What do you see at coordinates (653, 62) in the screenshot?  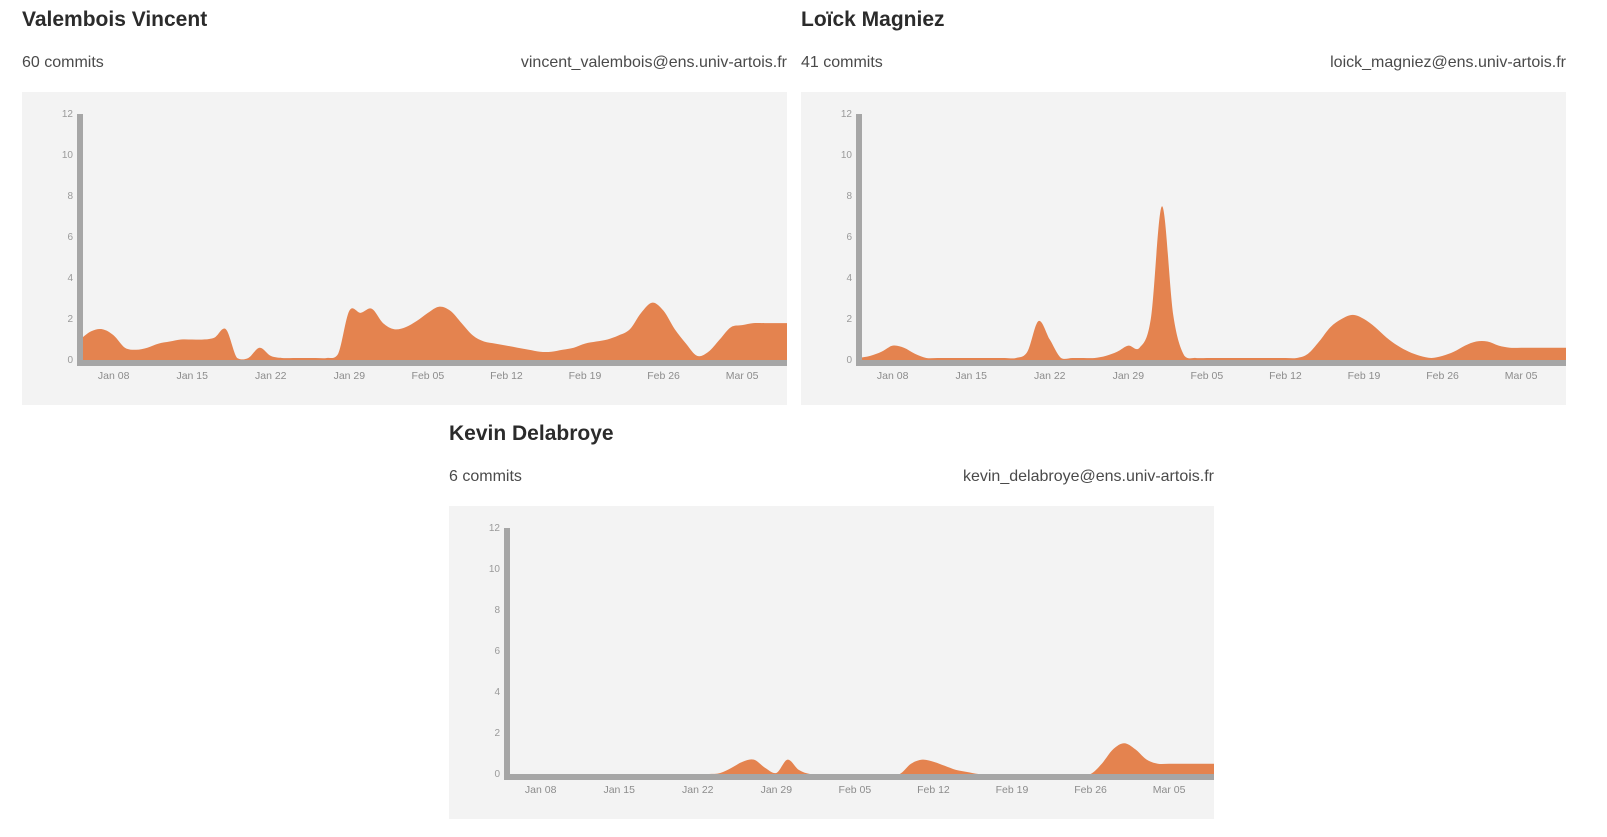 I see `contributor-email: vincent_valembois@ens.univ-artois.fr` at bounding box center [653, 62].